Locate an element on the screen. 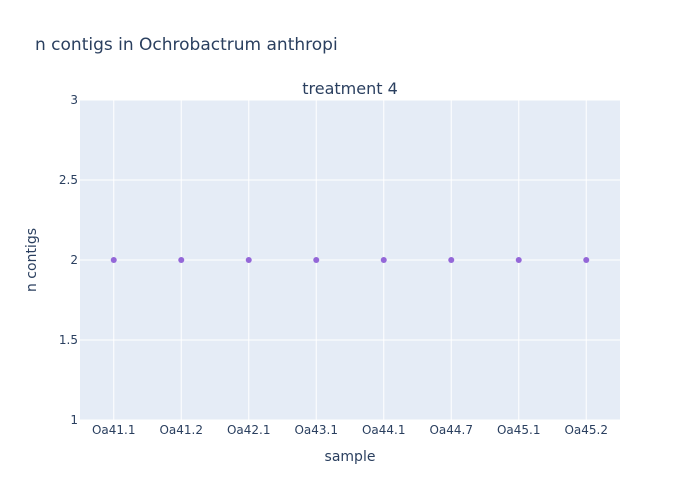  x-tick-label: Oa42.1 is located at coordinates (249, 430).